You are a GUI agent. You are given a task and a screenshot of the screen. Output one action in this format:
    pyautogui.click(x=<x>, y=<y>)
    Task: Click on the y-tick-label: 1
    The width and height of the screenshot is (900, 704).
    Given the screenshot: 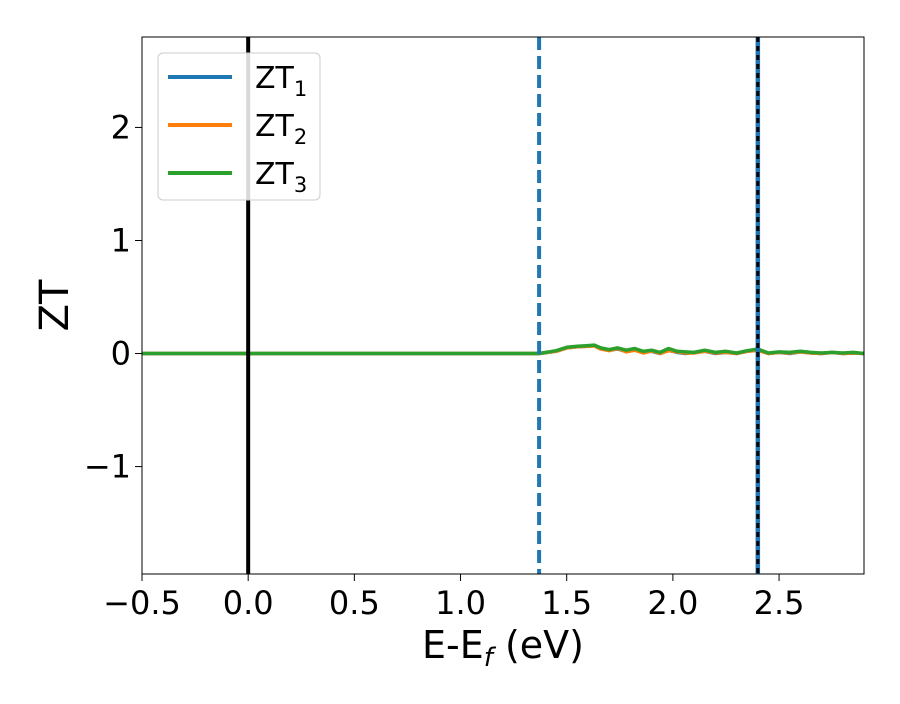 What is the action you would take?
    pyautogui.click(x=121, y=240)
    